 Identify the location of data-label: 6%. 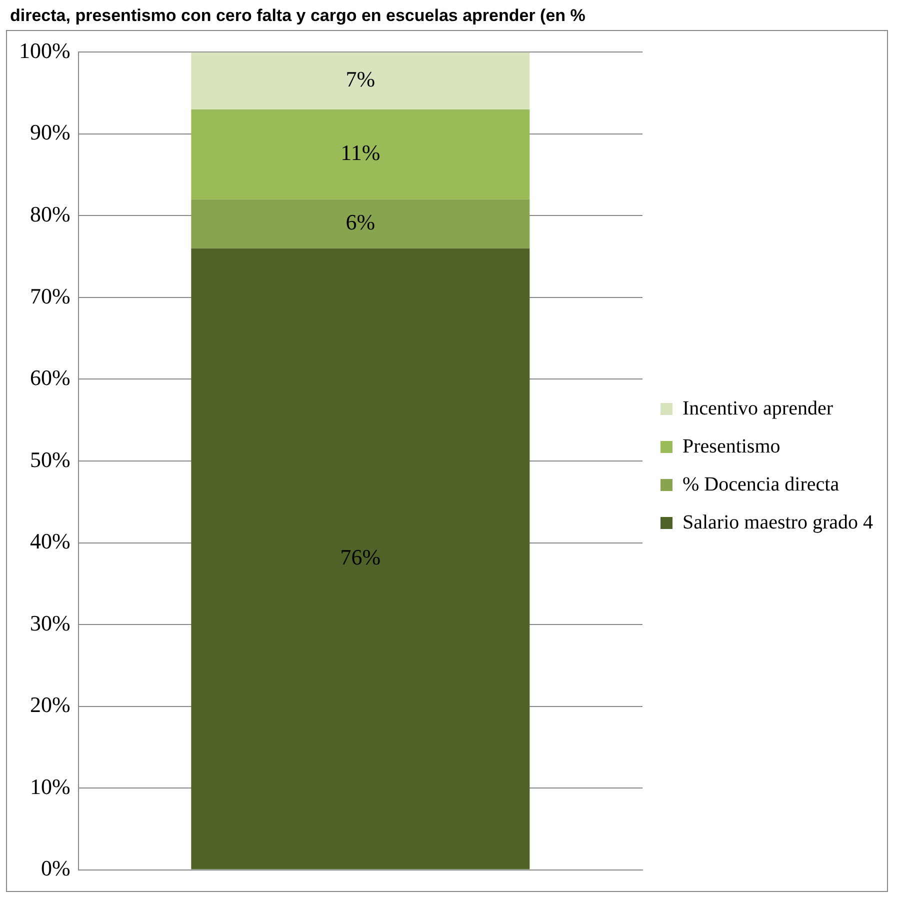
(361, 222).